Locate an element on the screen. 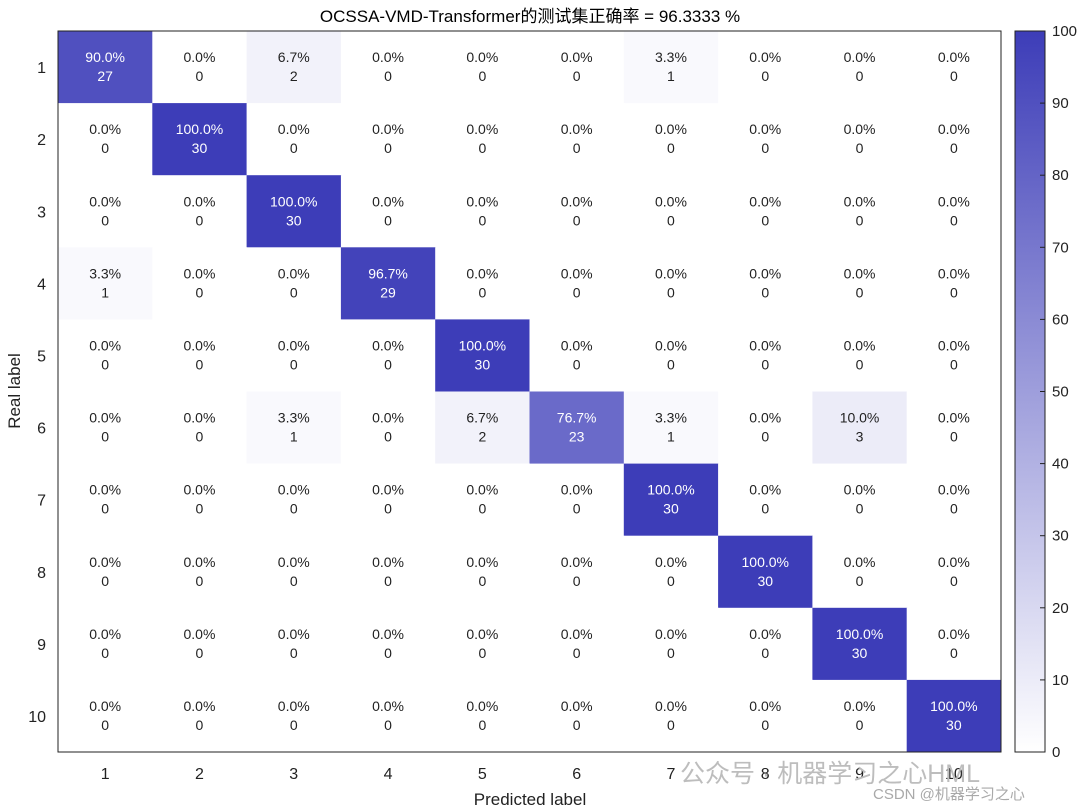 The width and height of the screenshot is (1080, 810). y-tick-label: 1 is located at coordinates (41, 68).